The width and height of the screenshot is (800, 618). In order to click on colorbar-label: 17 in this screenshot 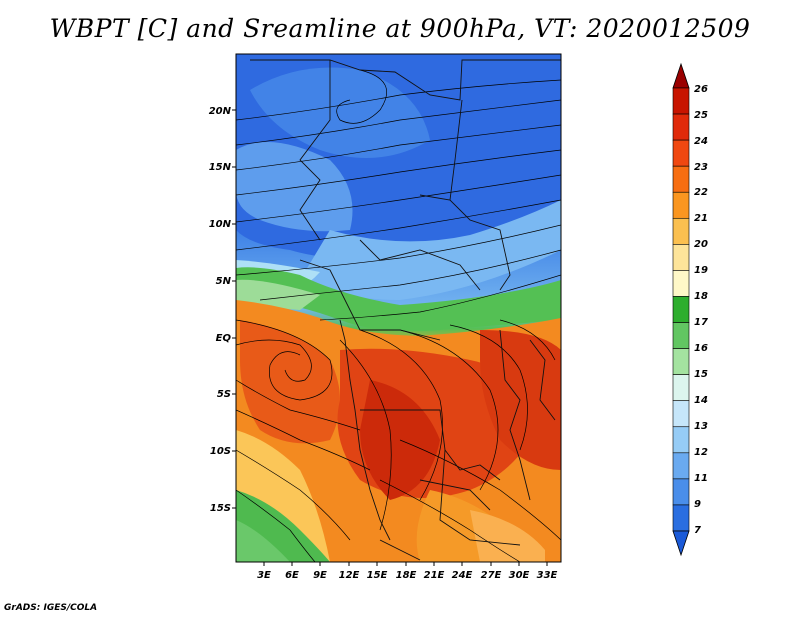, I will do `click(701, 322)`.